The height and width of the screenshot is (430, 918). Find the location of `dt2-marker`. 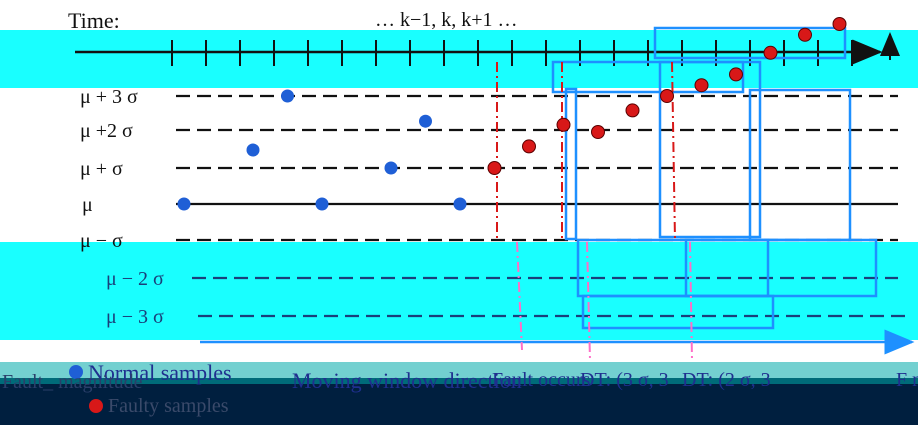

dt2-marker is located at coordinates (673, 151).